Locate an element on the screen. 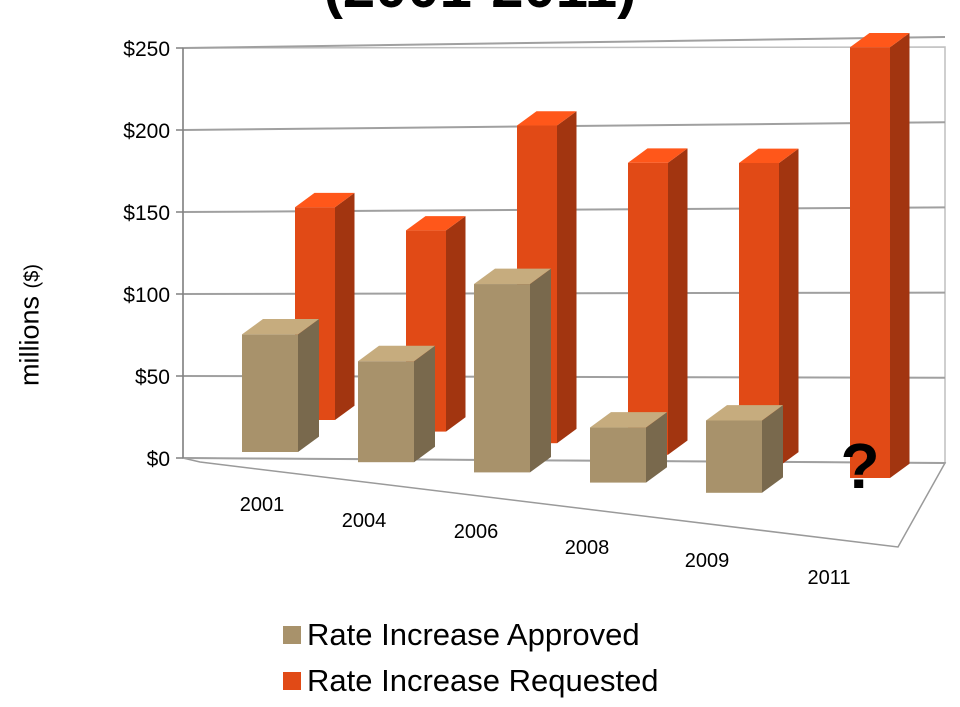 This screenshot has width=960, height=707. bar-approved-2009 is located at coordinates (744, 449).